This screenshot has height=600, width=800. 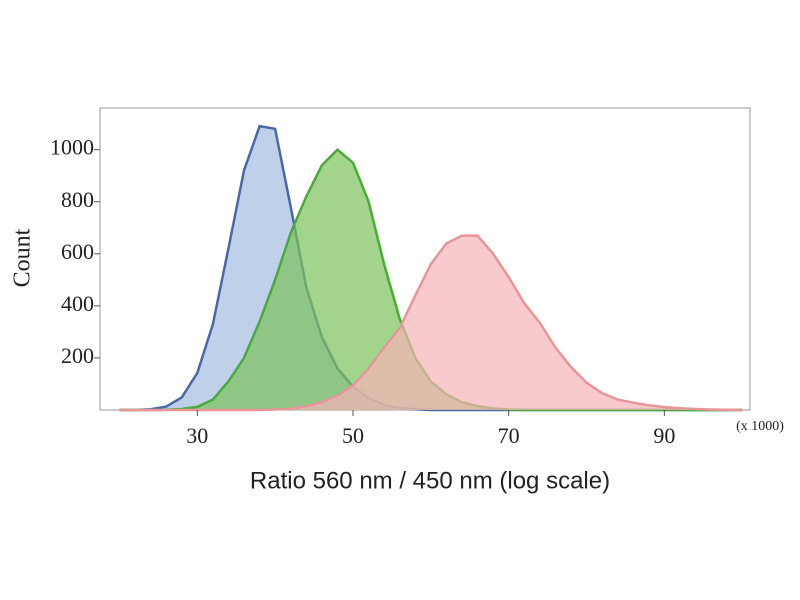 I want to click on y-tick-label: 800, so click(x=77, y=199).